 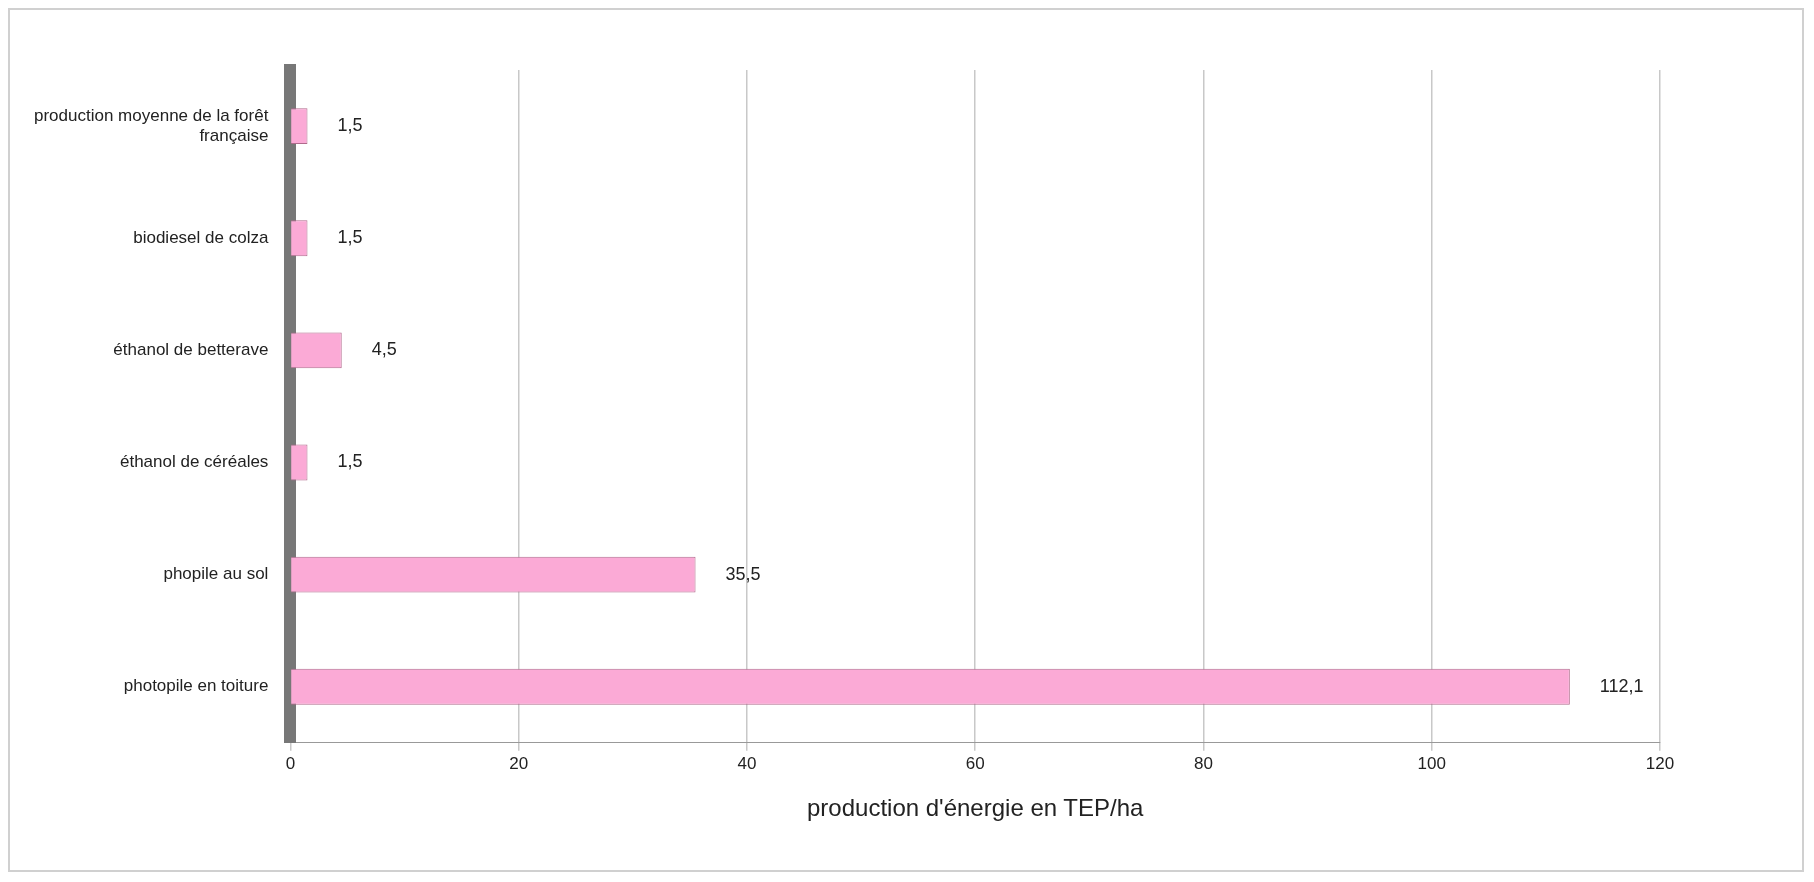 What do you see at coordinates (196, 686) in the screenshot?
I see `y-tick-label: photopile en toiture` at bounding box center [196, 686].